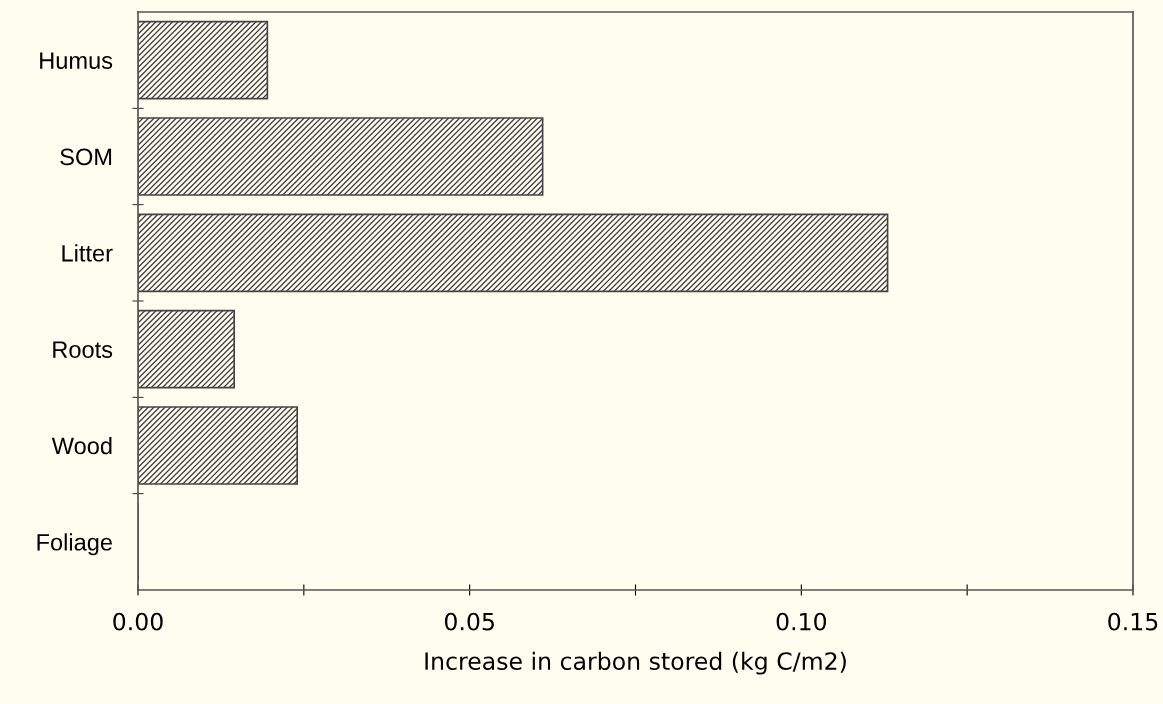  Describe the element at coordinates (87, 253) in the screenshot. I see `y-tick-label: Litter` at that location.